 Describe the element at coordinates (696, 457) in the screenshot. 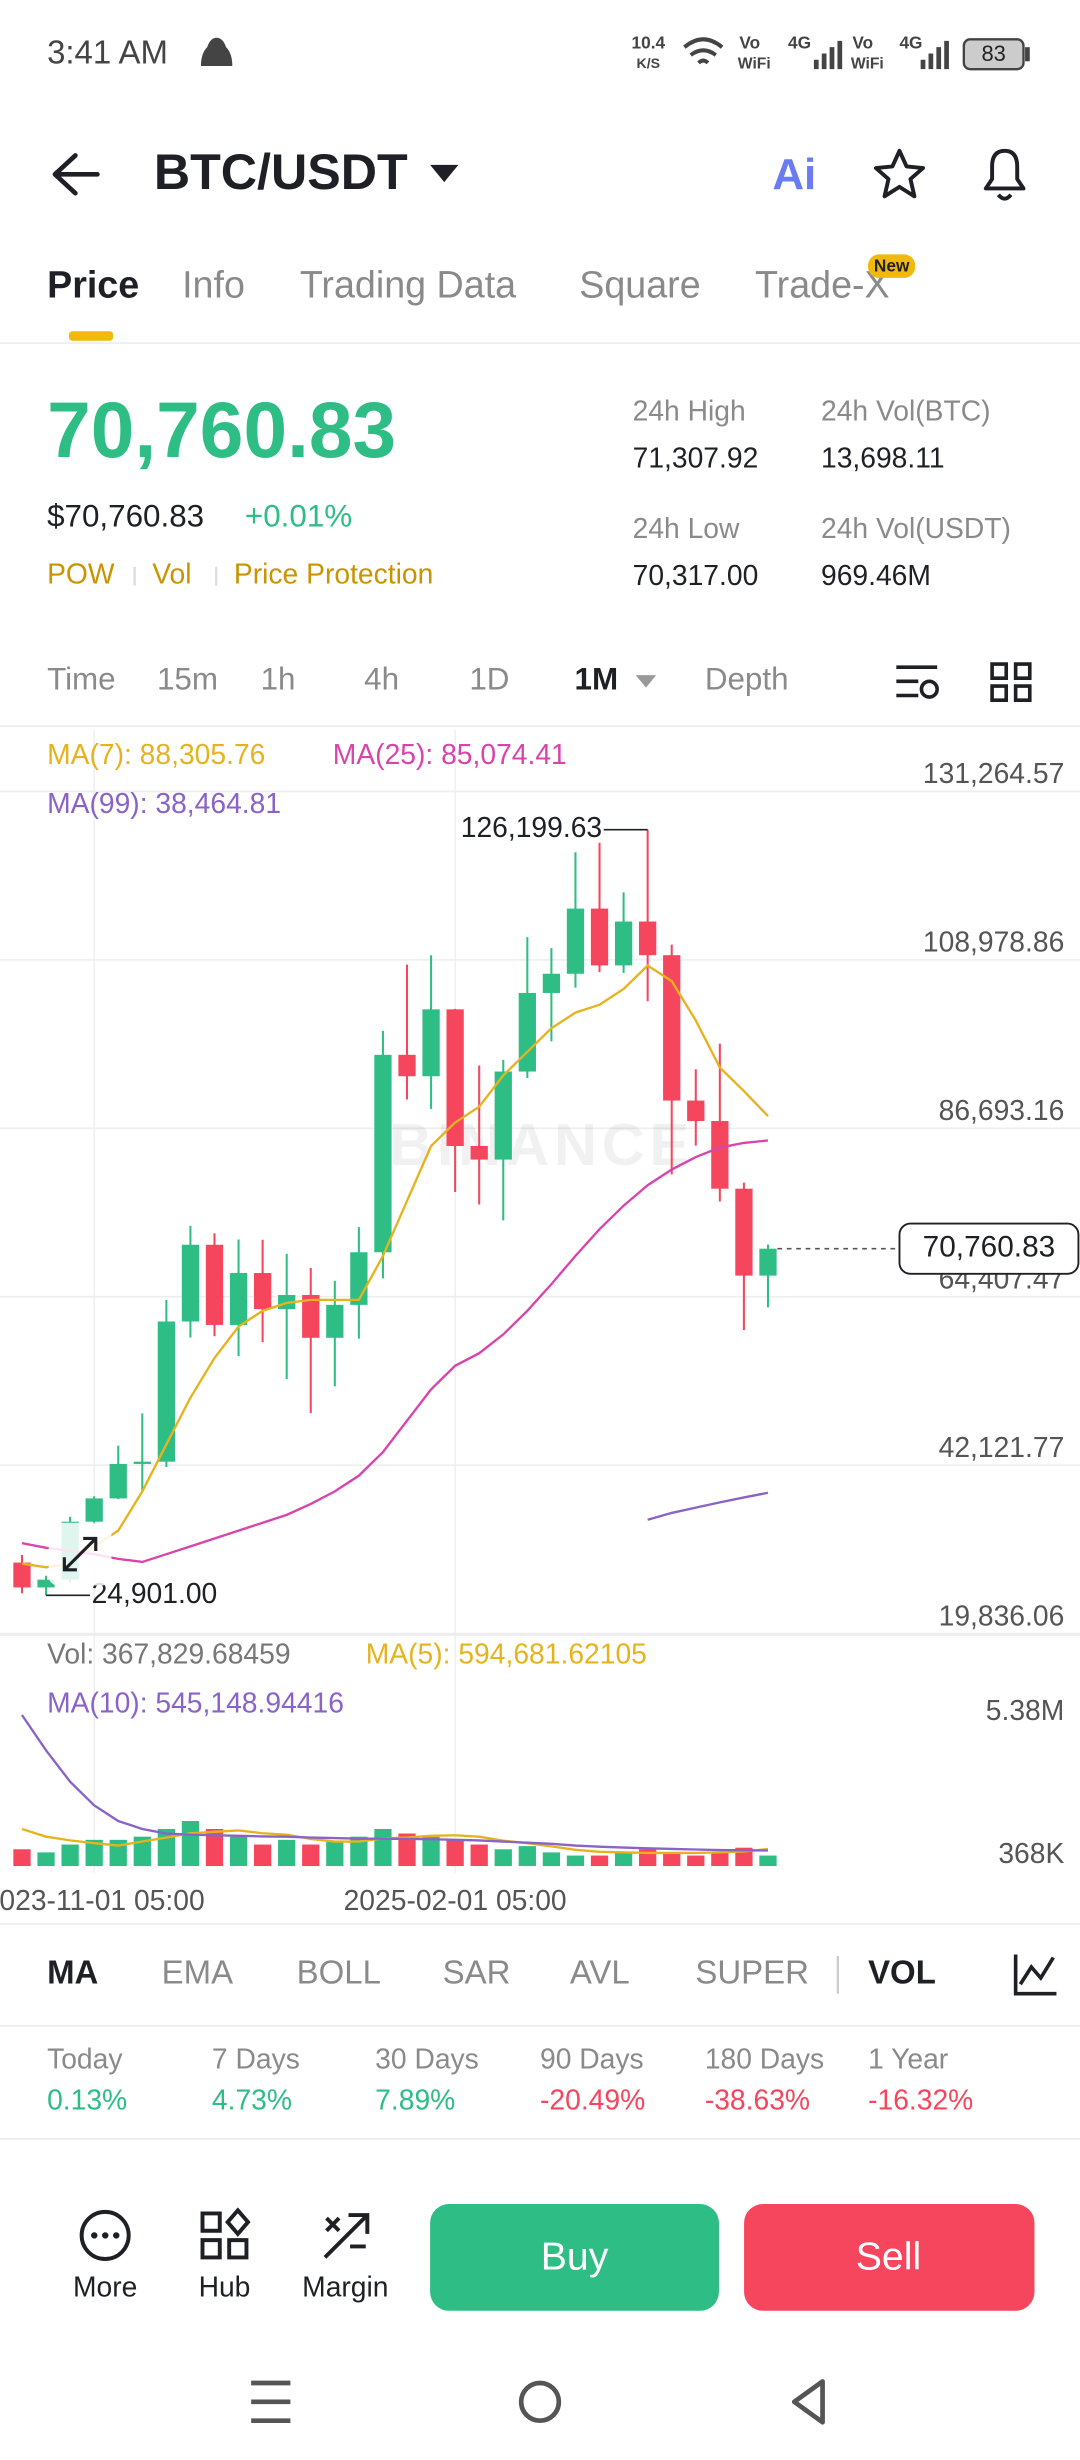

I see `stat-value: 71,307.92` at that location.